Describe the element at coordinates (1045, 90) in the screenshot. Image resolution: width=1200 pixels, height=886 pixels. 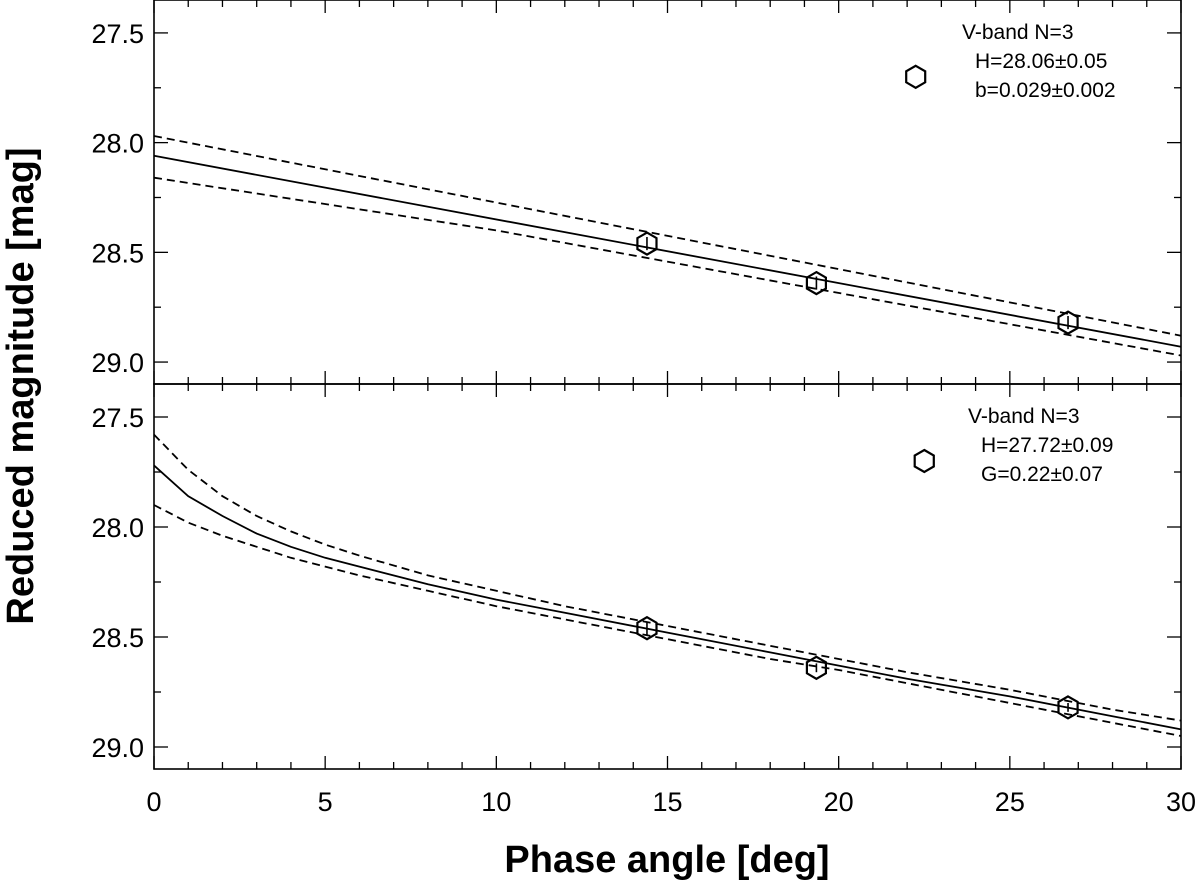
I see `panel-1-legend-line-2: b=0.029±0.002` at that location.